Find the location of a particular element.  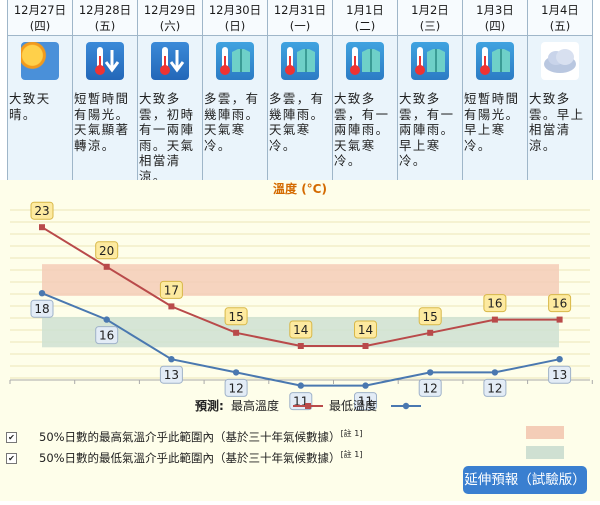

footnote-max-note: [註 1] is located at coordinates (351, 433).